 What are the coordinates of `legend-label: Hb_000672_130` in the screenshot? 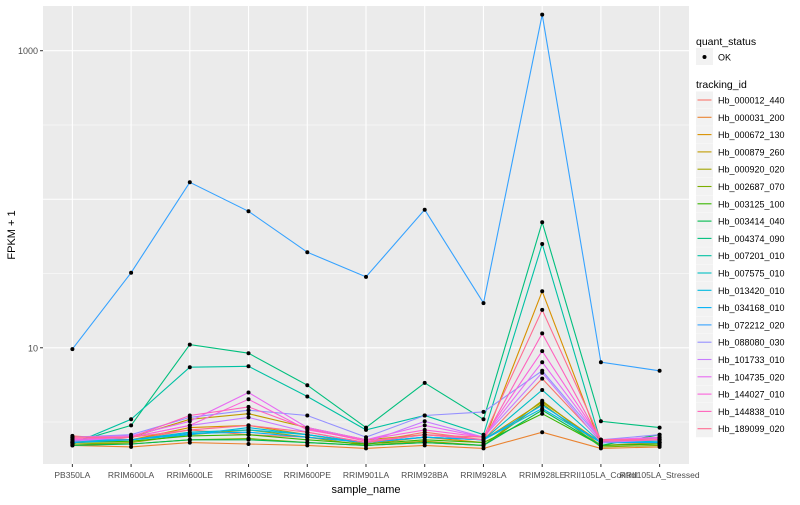 It's located at (751, 135).